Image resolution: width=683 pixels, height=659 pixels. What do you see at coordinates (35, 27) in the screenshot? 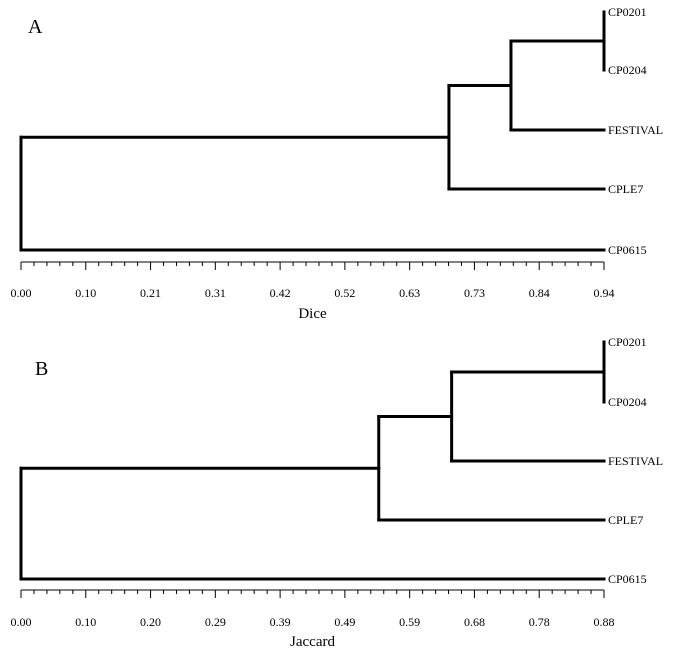
I see `panel-label: A` at bounding box center [35, 27].